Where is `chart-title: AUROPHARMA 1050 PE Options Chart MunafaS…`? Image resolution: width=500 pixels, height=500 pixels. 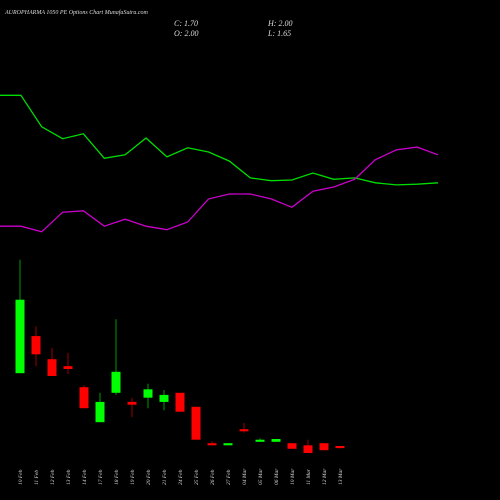
chart-title: AUROPHARMA 1050 PE Options Chart MunafaS… is located at coordinates (76, 12).